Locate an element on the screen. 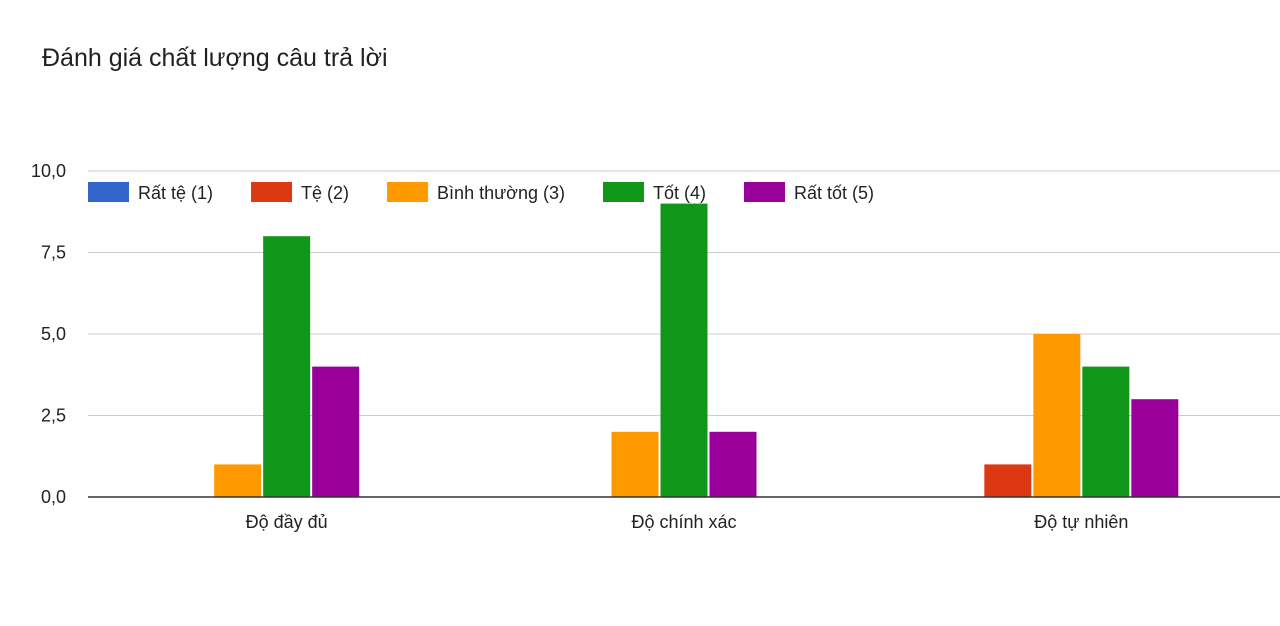  chart-title: Đánh giá chất lượng câu trả lời is located at coordinates (215, 58).